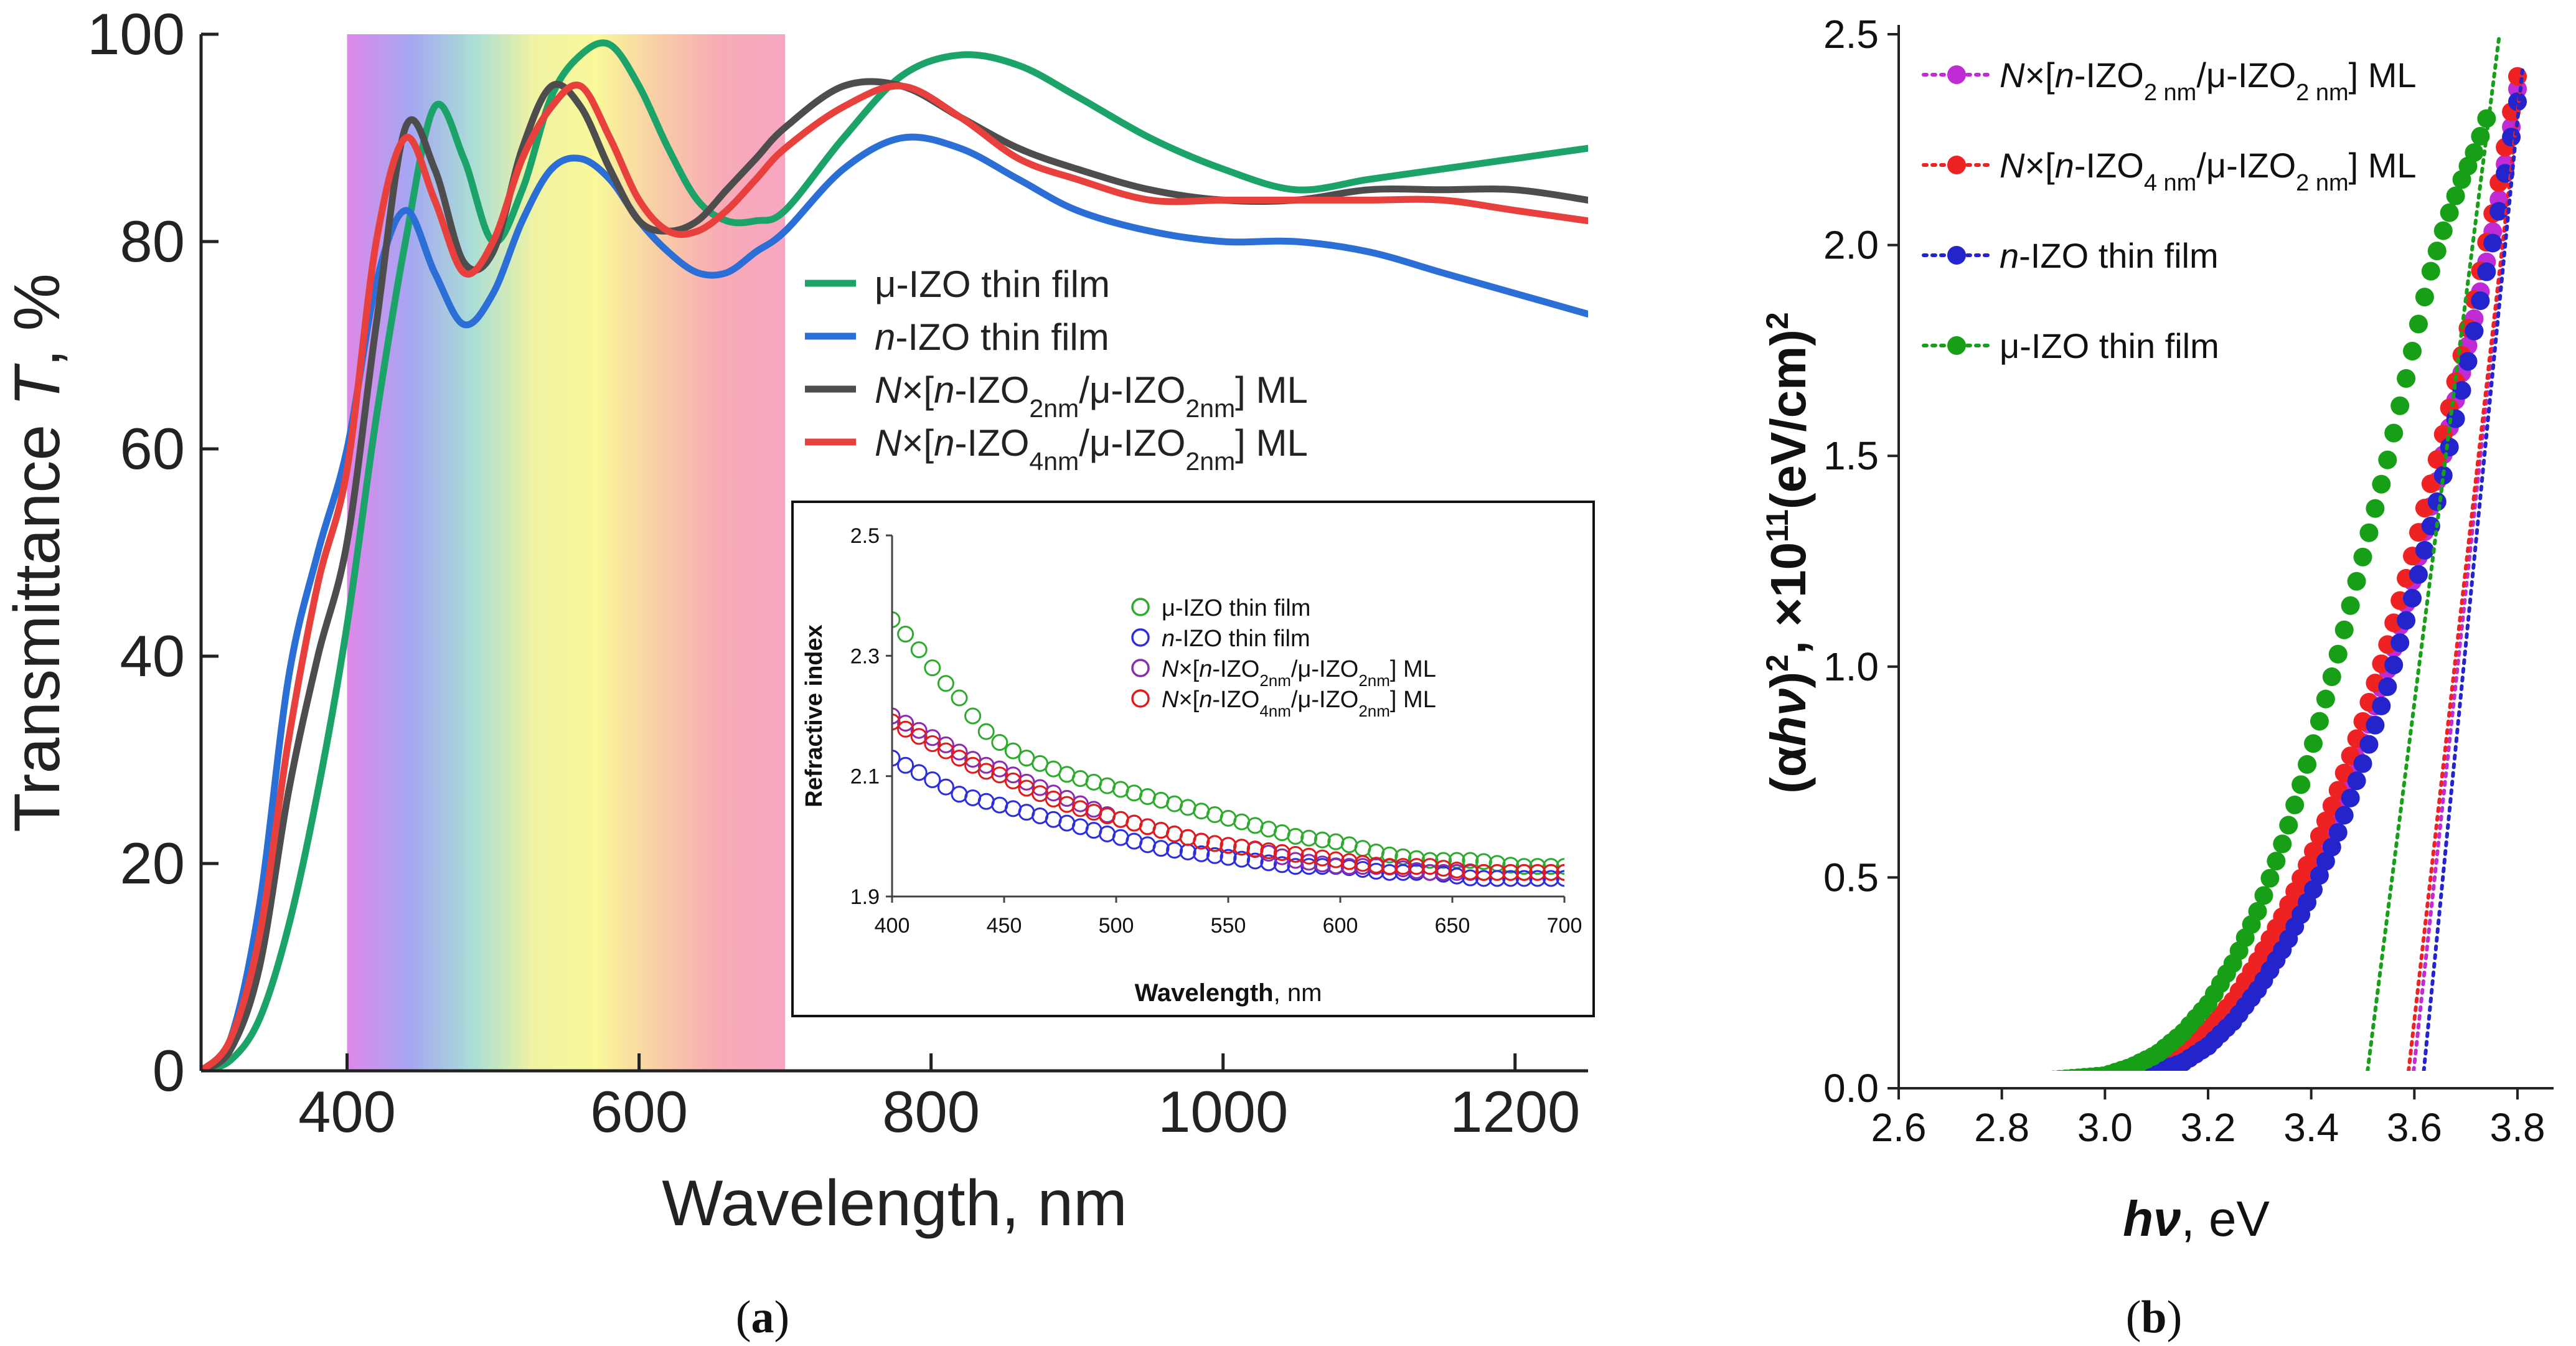 This screenshot has width=2576, height=1346. Describe the element at coordinates (1452, 926) in the screenshot. I see `inset-x-tick-label: 650` at that location.